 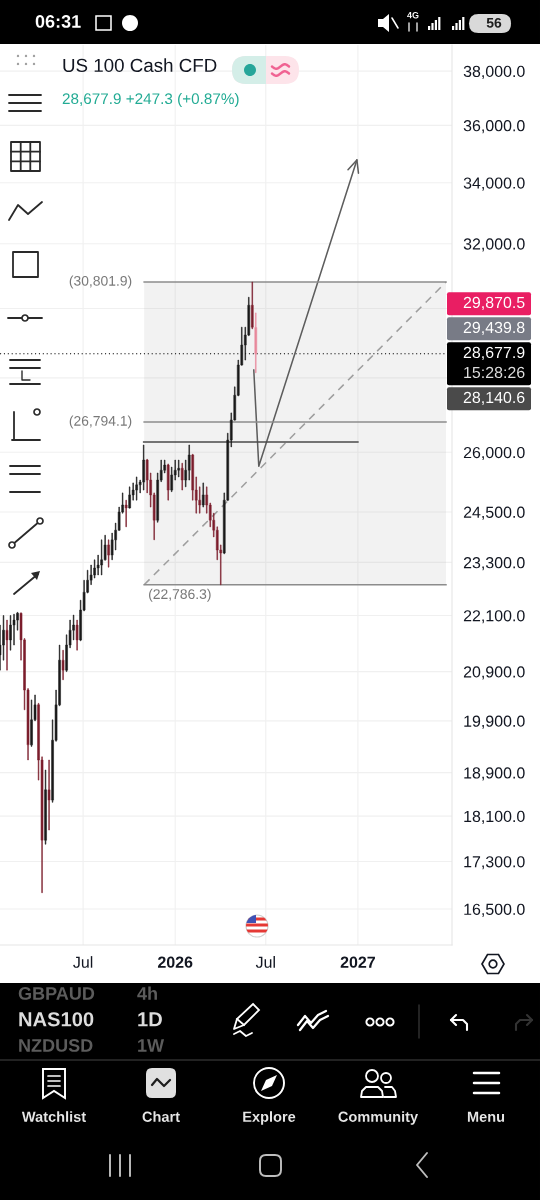 I want to click on y-tick-label: 17,300.0, so click(x=494, y=863).